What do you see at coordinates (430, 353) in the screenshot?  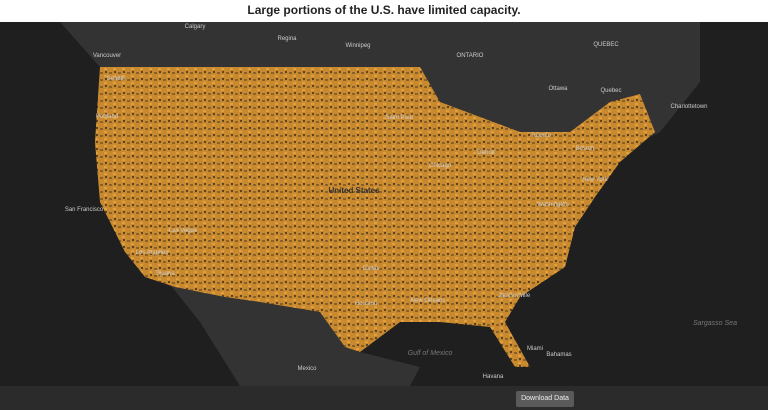 I see `place-label: Gulf of Mexico` at bounding box center [430, 353].